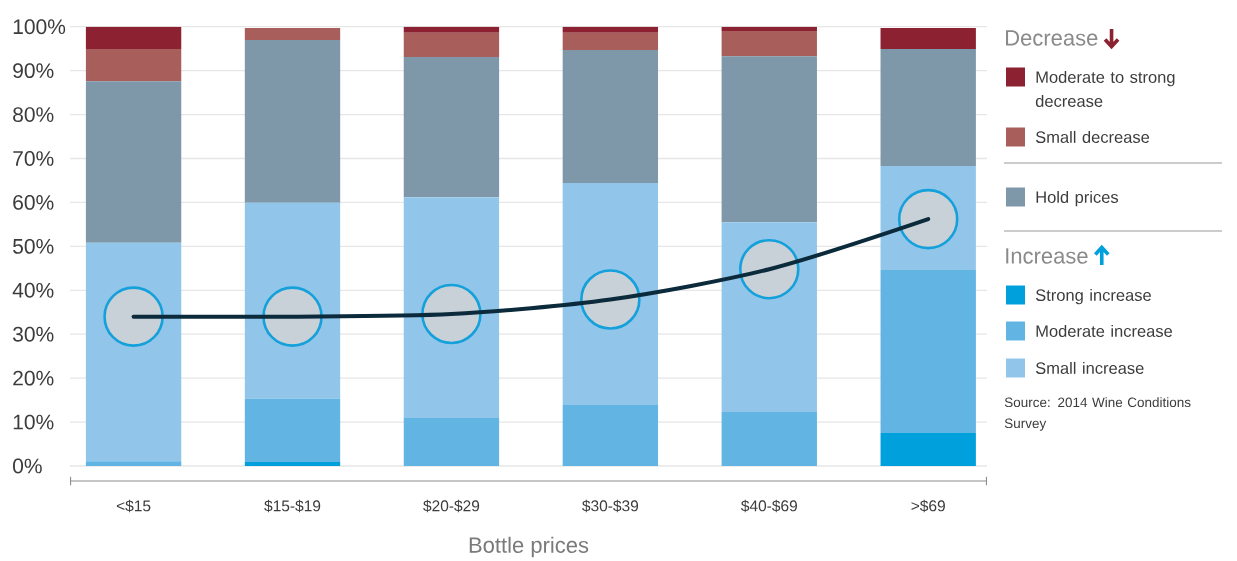  What do you see at coordinates (531, 268) in the screenshot?
I see `line-series` at bounding box center [531, 268].